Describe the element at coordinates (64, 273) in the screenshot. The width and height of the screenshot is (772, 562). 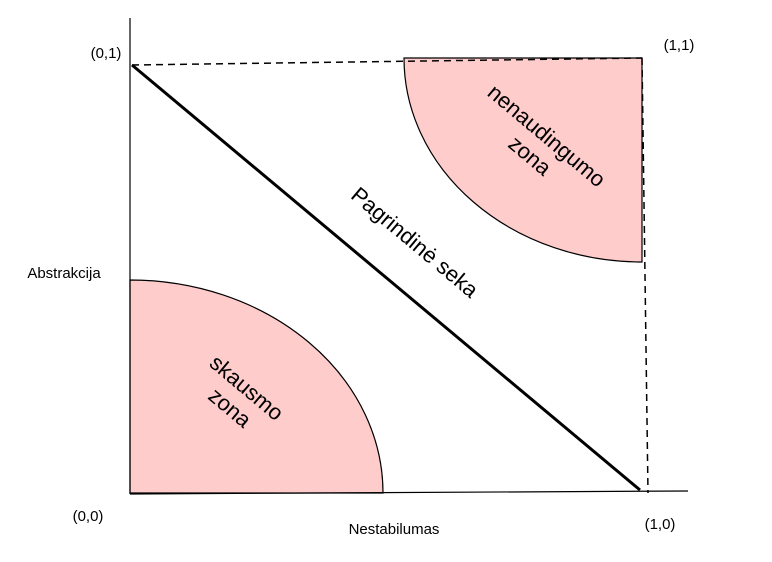
I see `y-axis-label: Abstrakcija` at that location.